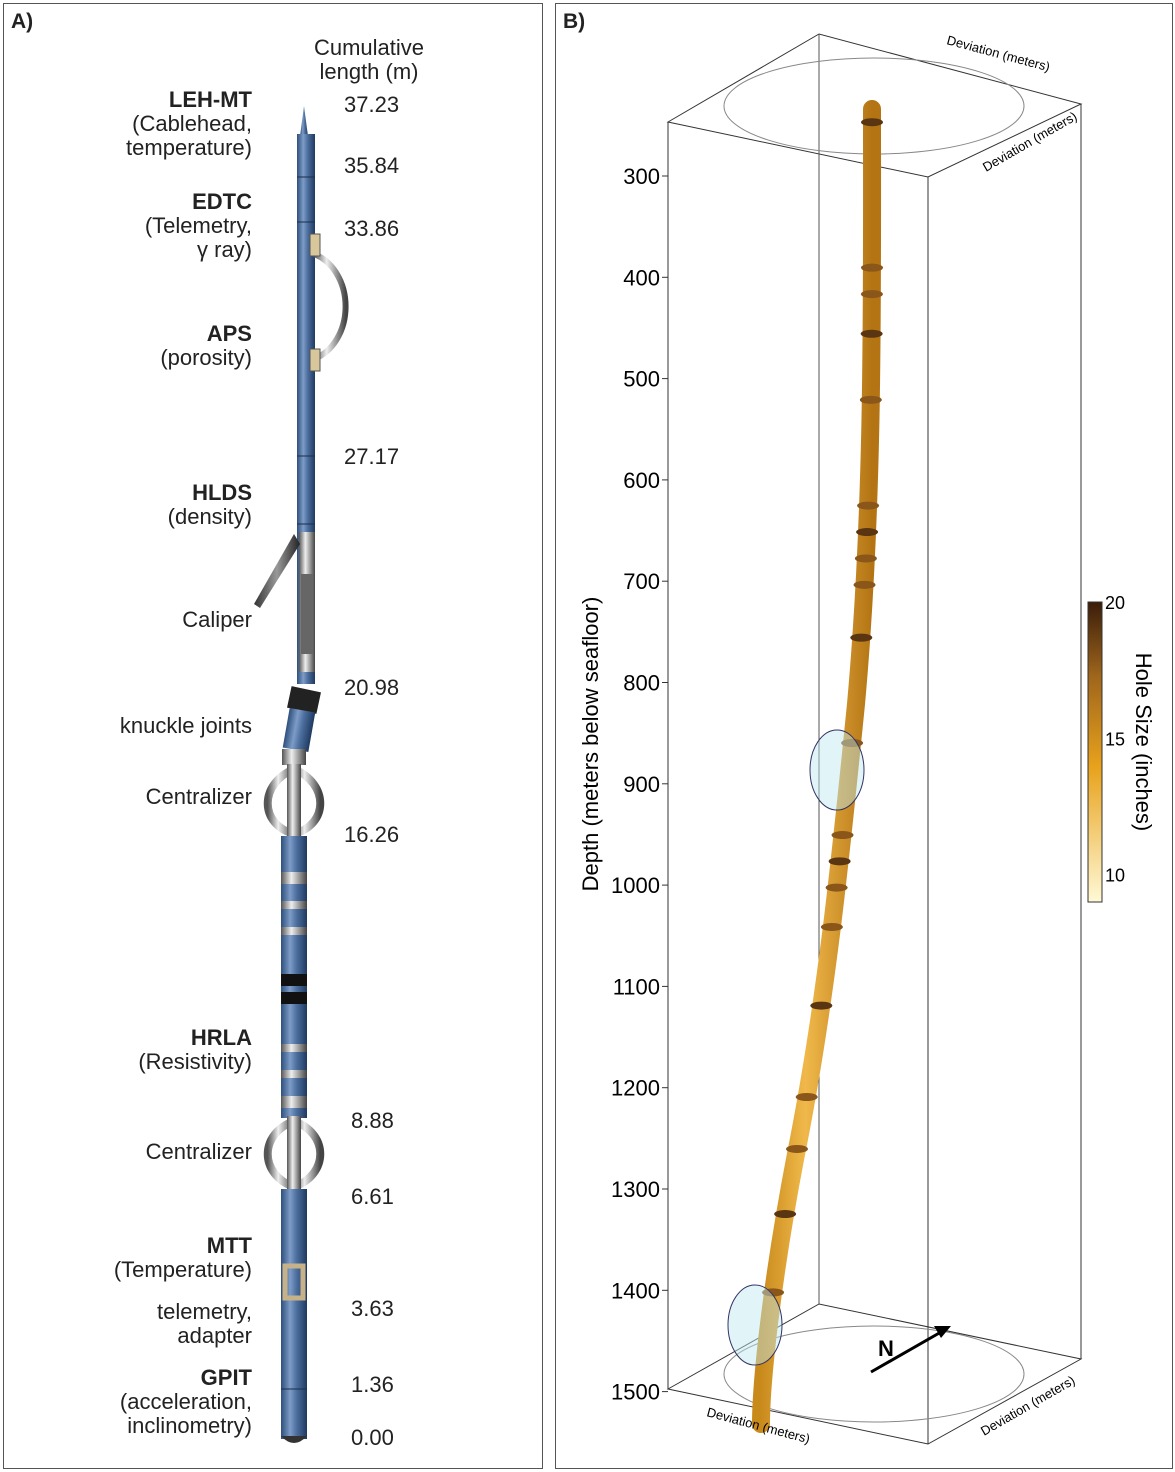  What do you see at coordinates (641, 784) in the screenshot?
I see `depth-tick-label: 900` at bounding box center [641, 784].